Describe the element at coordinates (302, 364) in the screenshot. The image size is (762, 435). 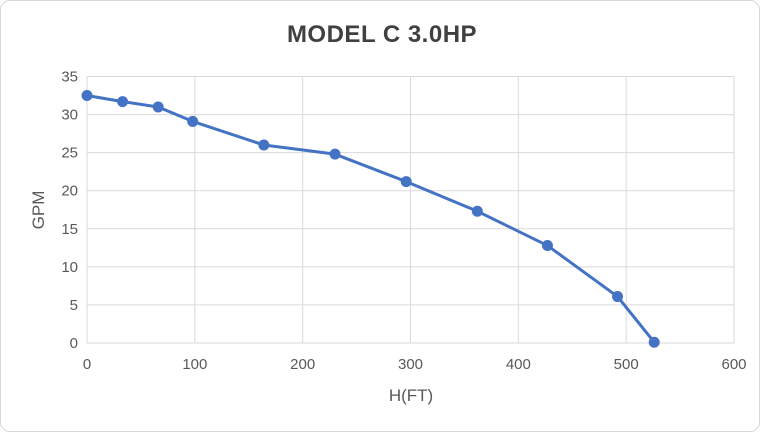
I see `x-tick-label: 200` at that location.